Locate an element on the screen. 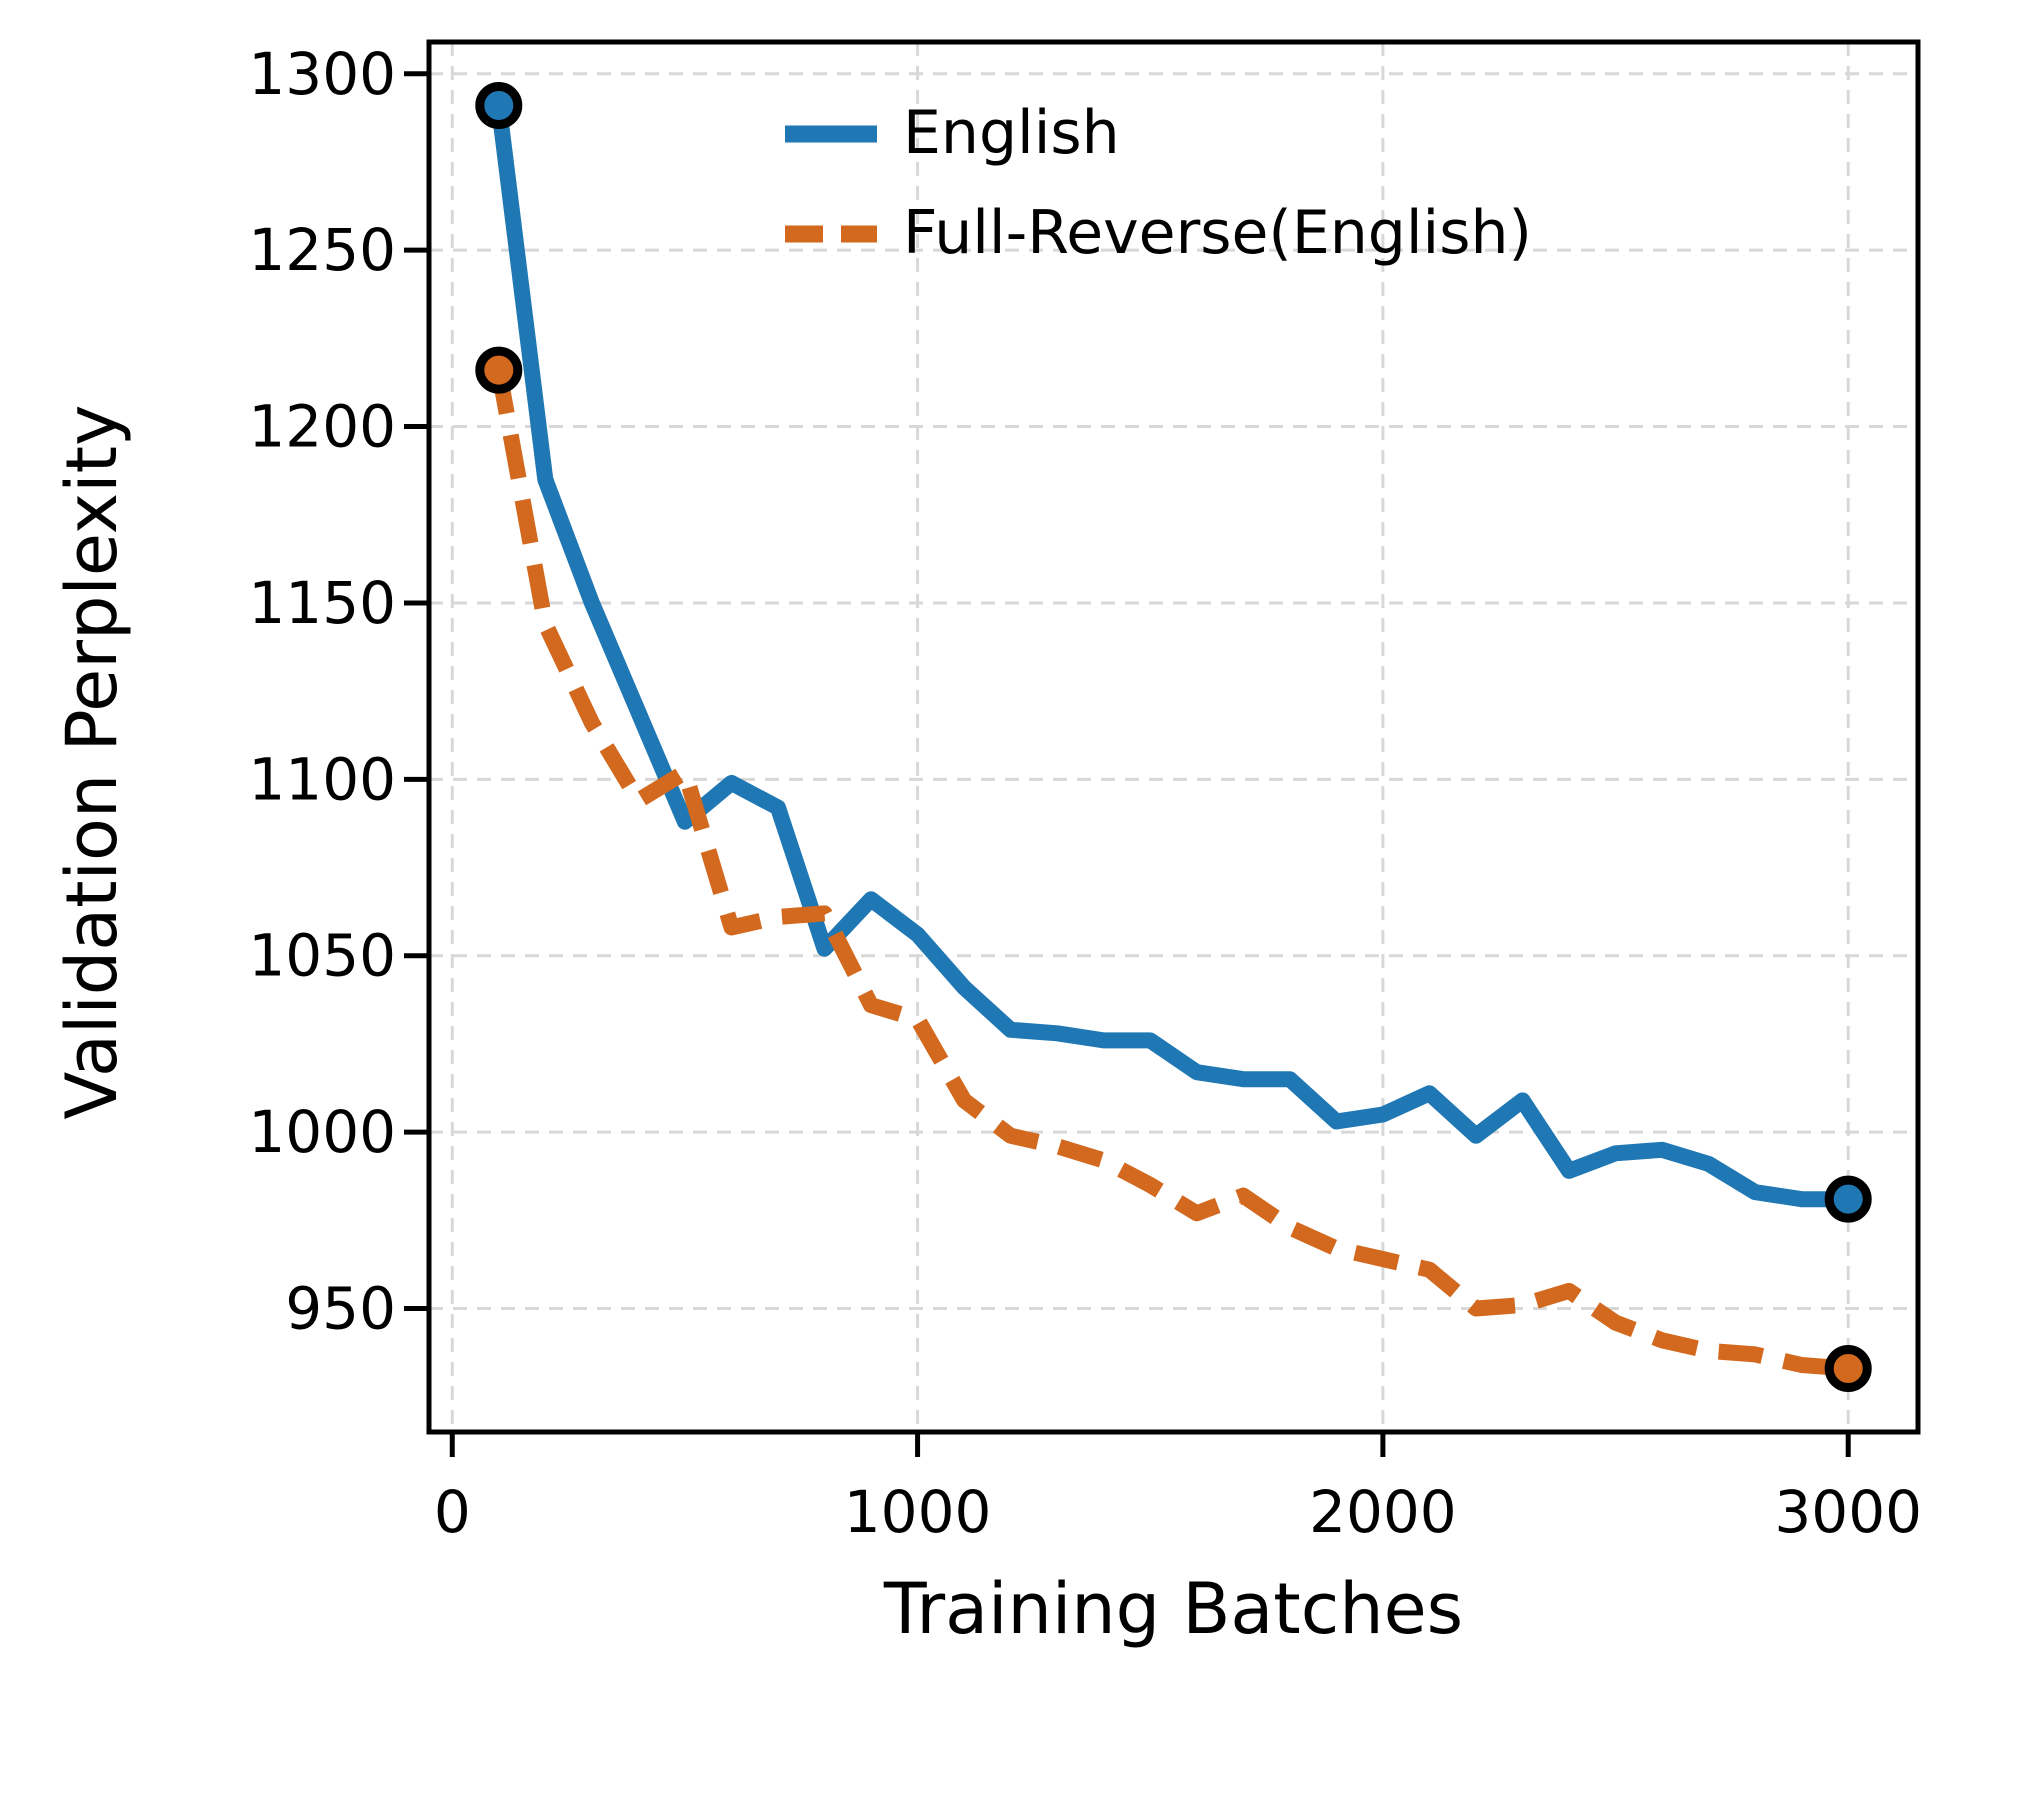 The height and width of the screenshot is (1800, 2025). marker-end-full-reverse-english is located at coordinates (1848, 1368).